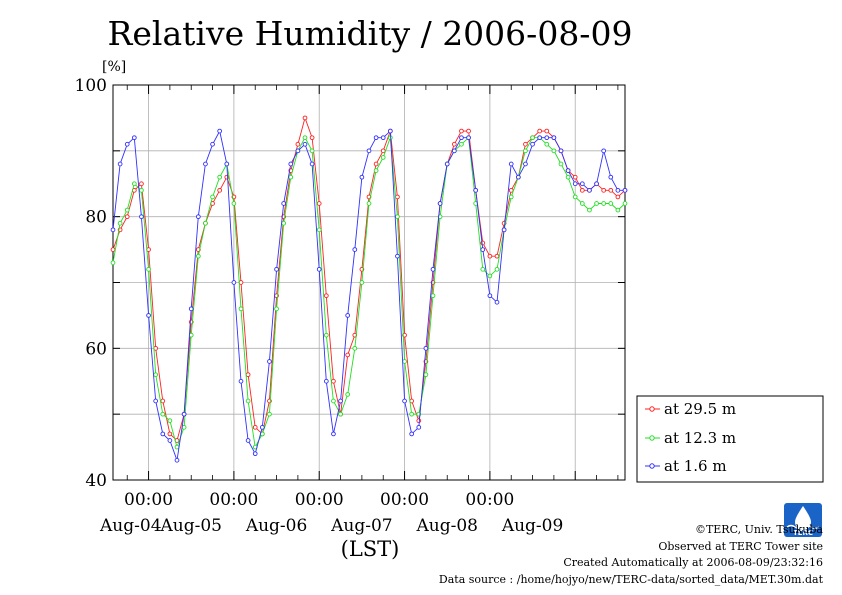 The height and width of the screenshot is (595, 842). Describe the element at coordinates (700, 409) in the screenshot. I see `legend-label-29-5m: at 29.5 m` at that location.